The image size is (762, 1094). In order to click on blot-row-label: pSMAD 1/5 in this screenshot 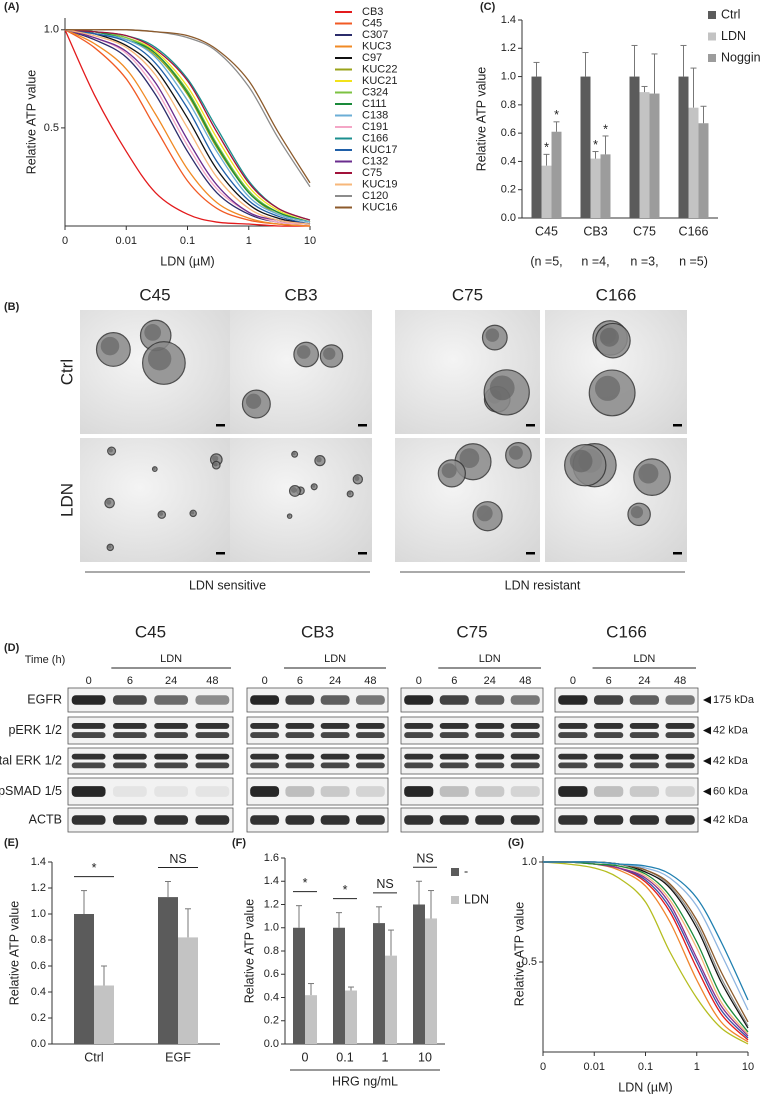, I will do `click(31, 791)`.